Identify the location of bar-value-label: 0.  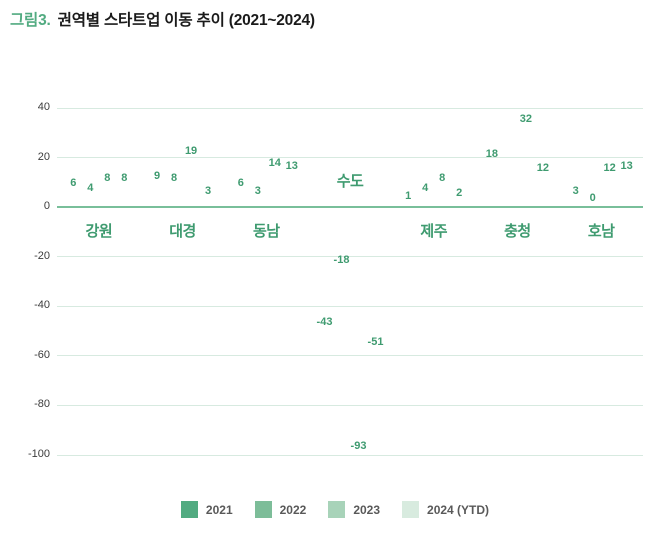
(592, 198).